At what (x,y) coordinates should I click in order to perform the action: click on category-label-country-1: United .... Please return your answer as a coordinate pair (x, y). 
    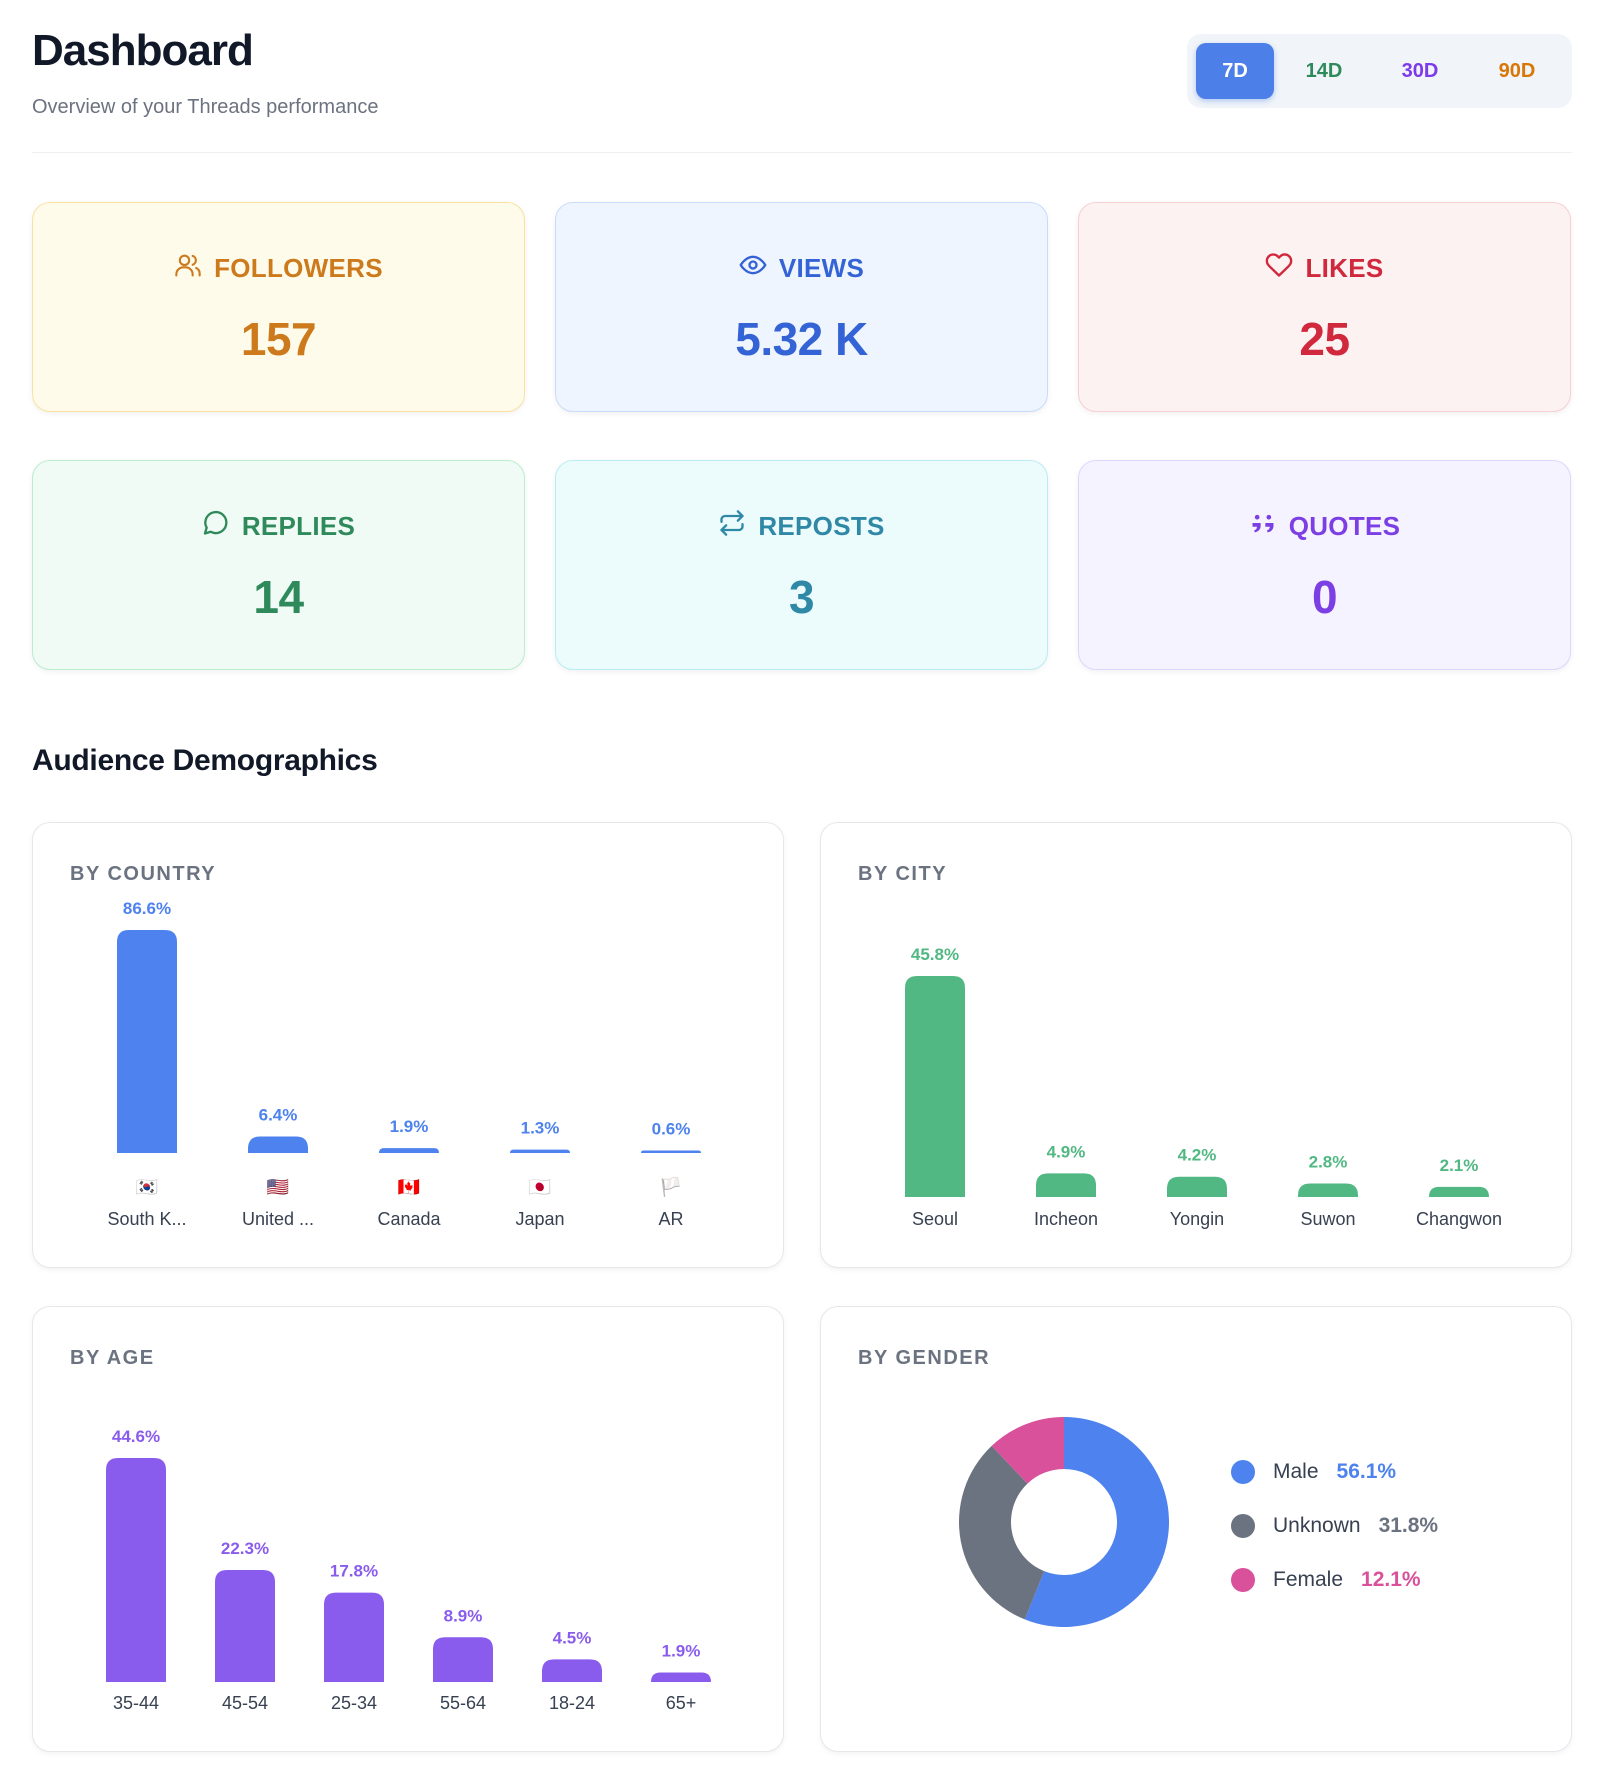
    Looking at the image, I should click on (278, 1219).